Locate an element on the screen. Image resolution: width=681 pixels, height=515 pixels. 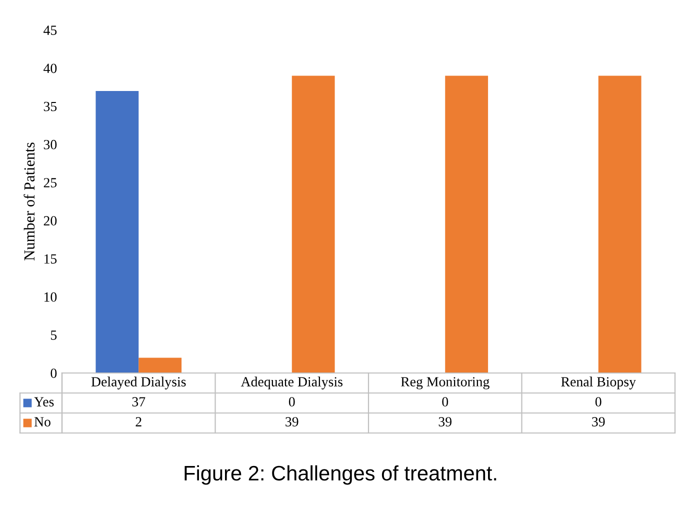
y-tick-label: 45 is located at coordinates (50, 30).